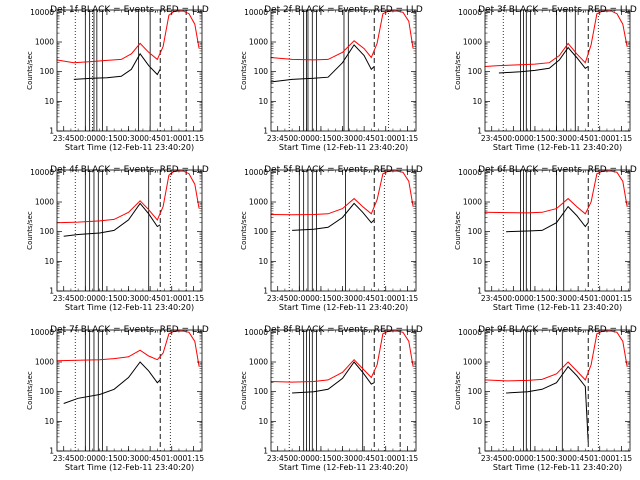 The width and height of the screenshot is (640, 480). Describe the element at coordinates (557, 10) in the screenshot. I see `panel-title: Det 3f BLACK = Events, RED = LLD` at that location.